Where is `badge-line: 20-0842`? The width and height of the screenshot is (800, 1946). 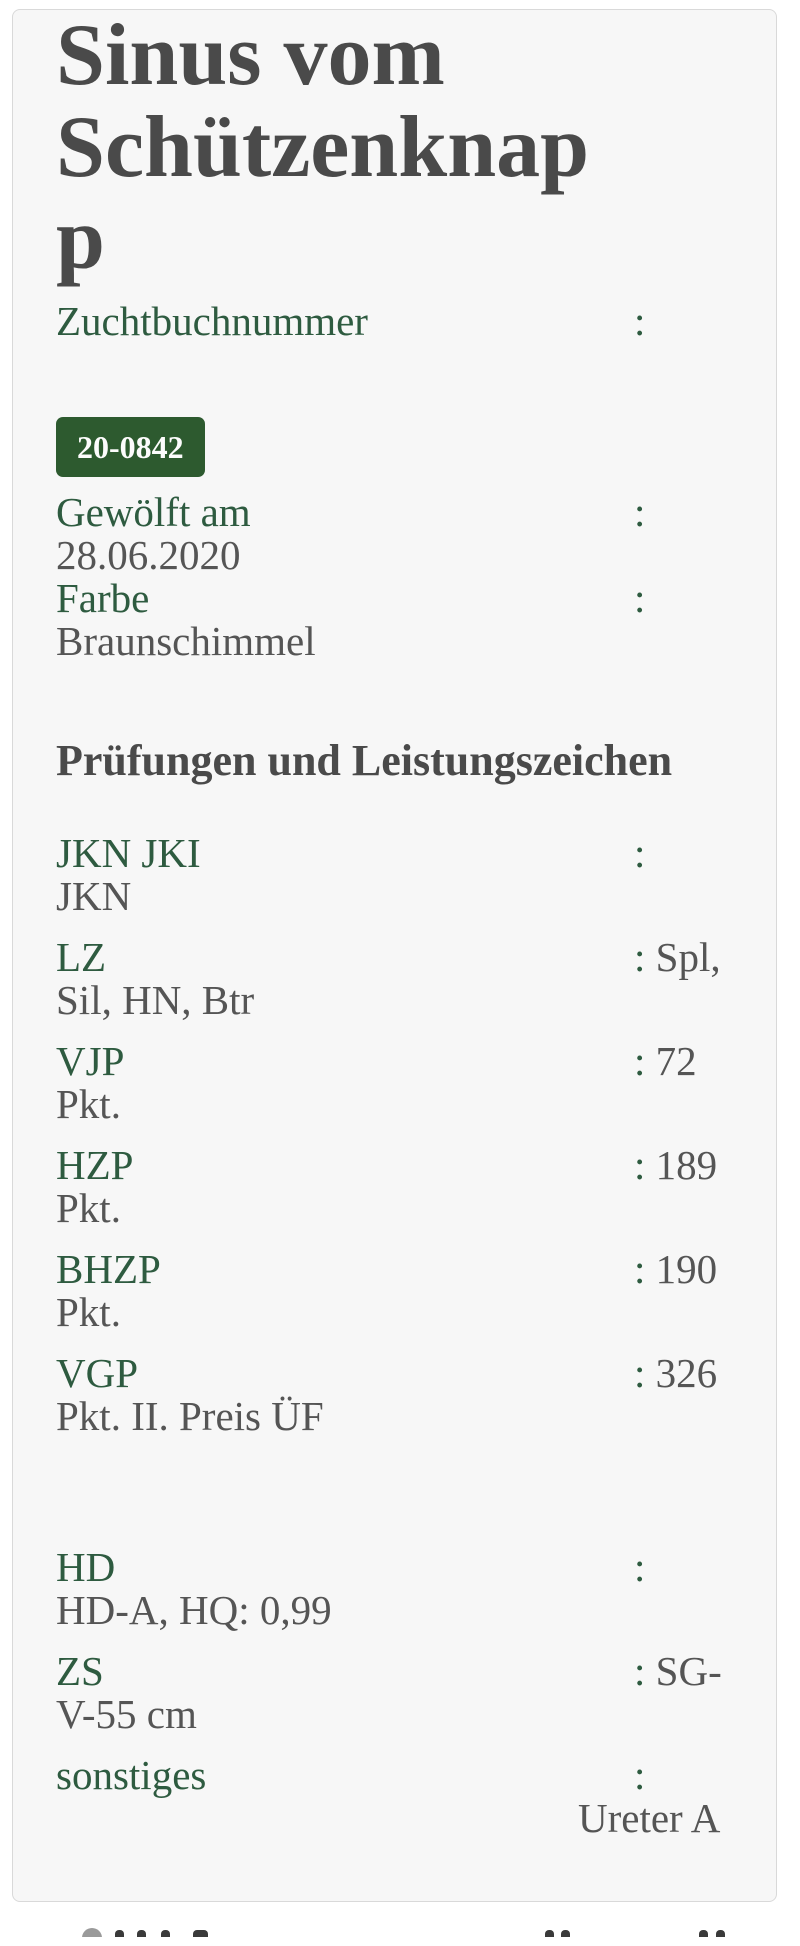
badge-line: 20-0842 is located at coordinates (393, 417).